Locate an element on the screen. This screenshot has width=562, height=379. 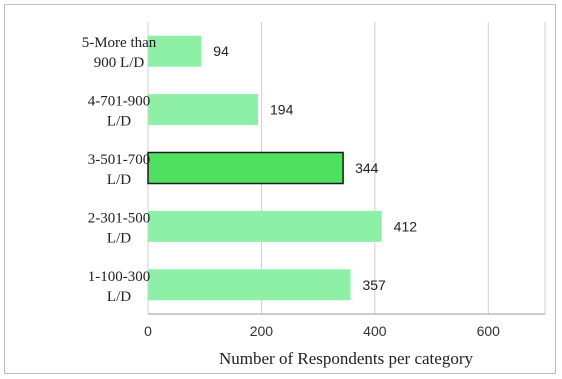
bar-value-label: 357 is located at coordinates (374, 285).